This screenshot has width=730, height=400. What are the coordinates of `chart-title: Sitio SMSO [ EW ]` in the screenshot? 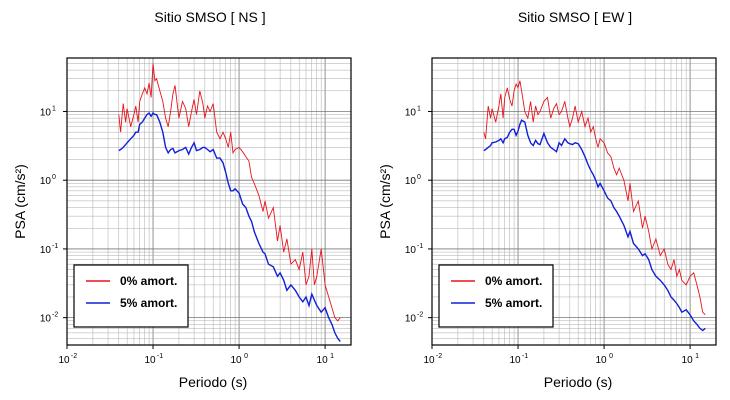 It's located at (575, 17).